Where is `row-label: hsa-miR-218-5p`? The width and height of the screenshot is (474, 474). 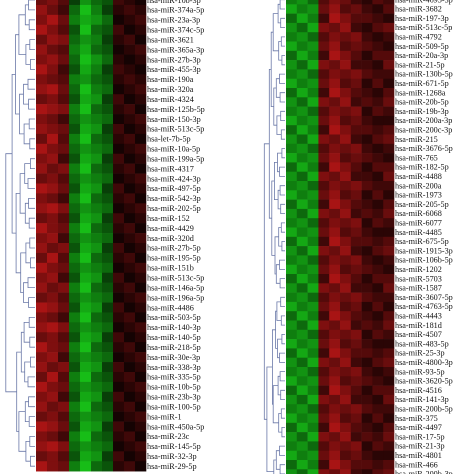
row-label: hsa-miR-218-5p is located at coordinates (174, 347).